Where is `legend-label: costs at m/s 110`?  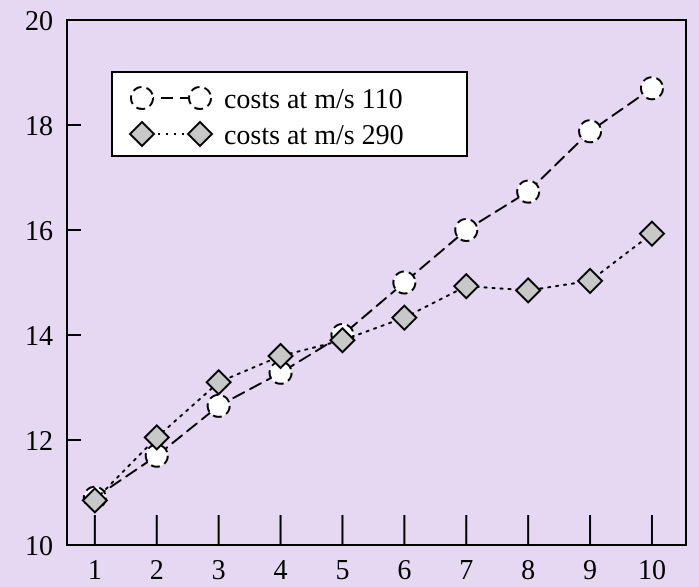
legend-label: costs at m/s 110 is located at coordinates (313, 99).